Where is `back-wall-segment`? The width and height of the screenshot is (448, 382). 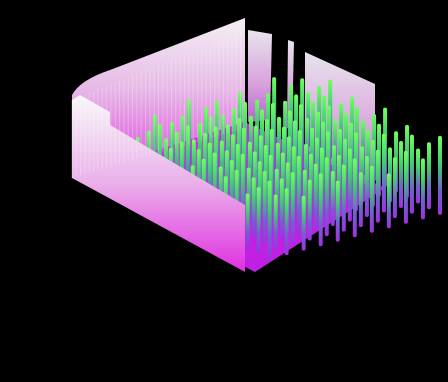
back-wall-segment is located at coordinates (260, 76).